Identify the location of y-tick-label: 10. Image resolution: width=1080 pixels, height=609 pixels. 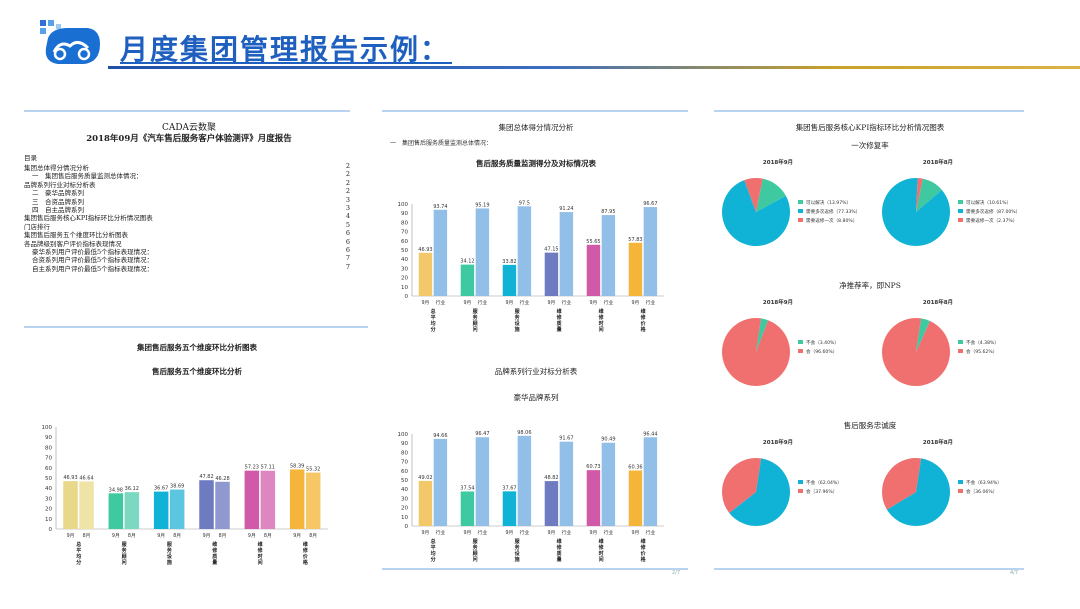
(404, 518).